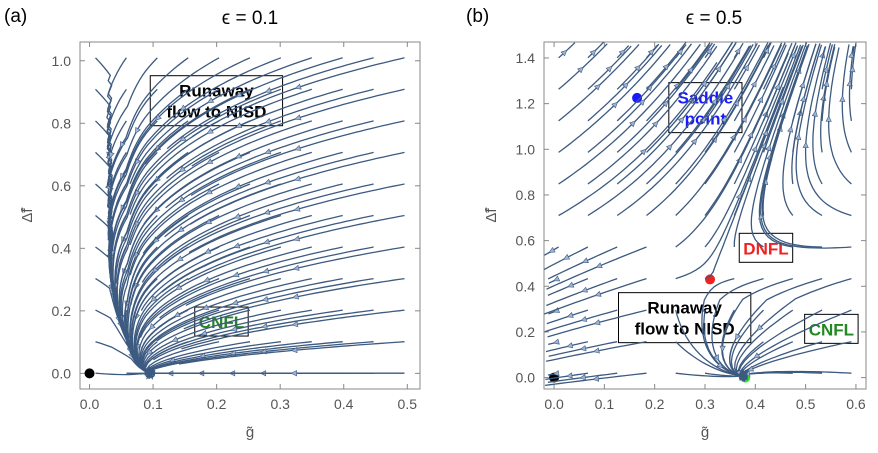 The width and height of the screenshot is (878, 453). What do you see at coordinates (831, 328) in the screenshot?
I see `annotation-box: CNFL` at bounding box center [831, 328].